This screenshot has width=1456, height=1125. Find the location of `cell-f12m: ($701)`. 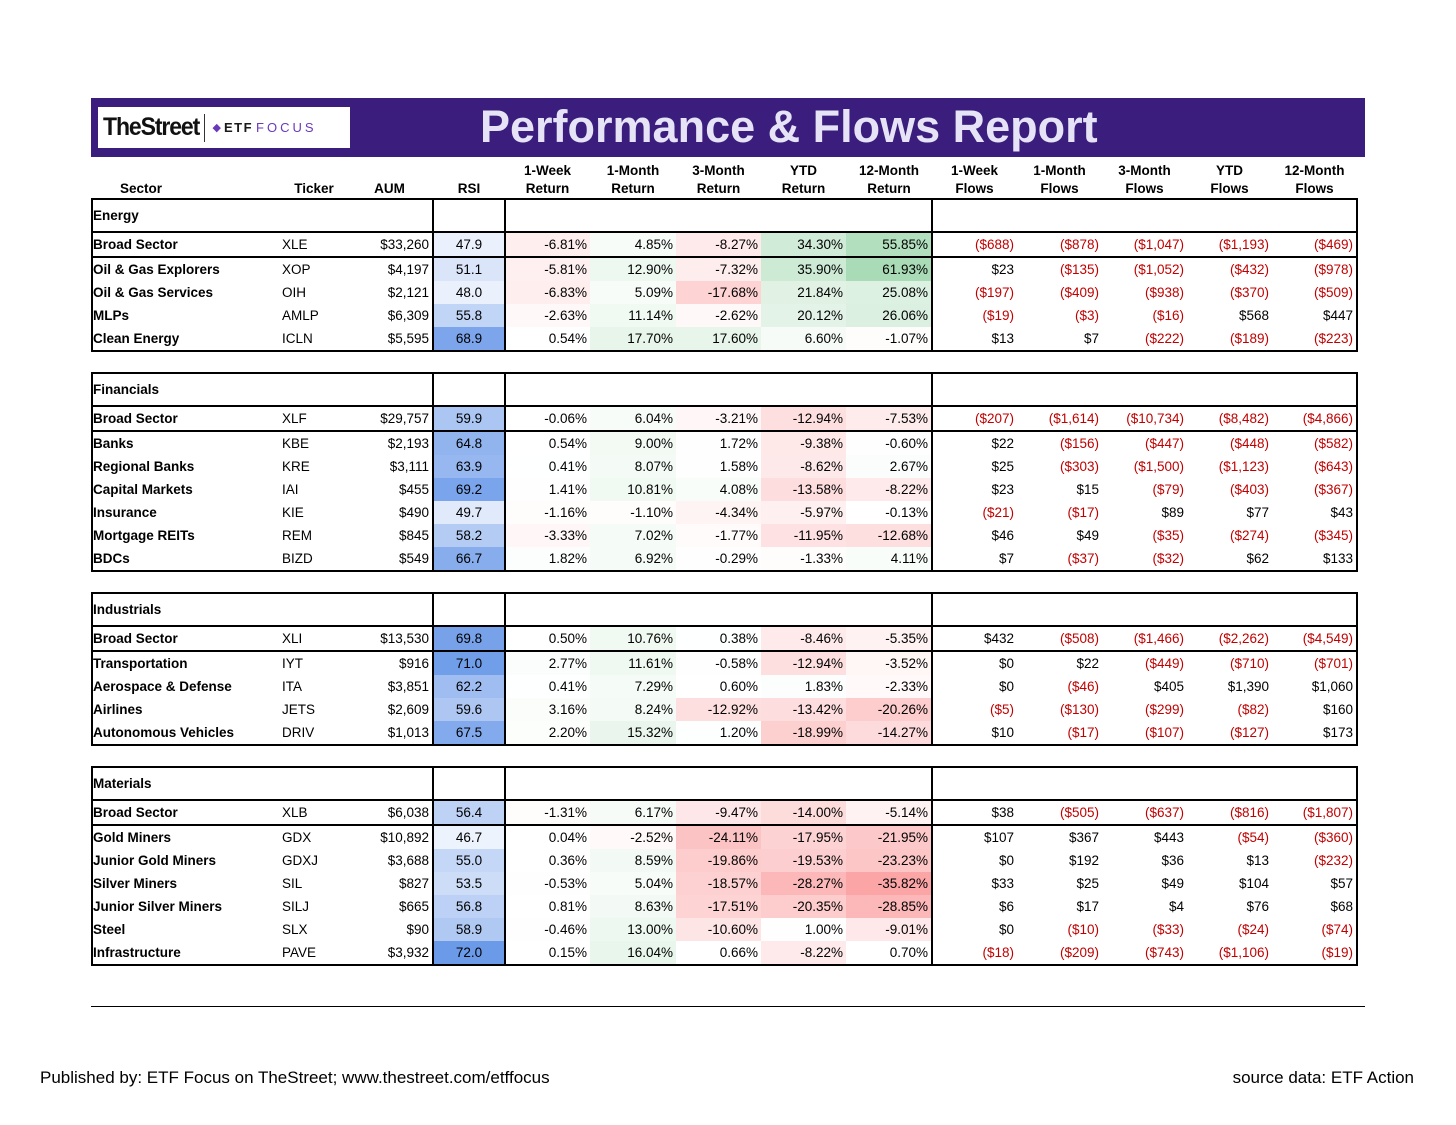

cell-f12m: ($701) is located at coordinates (1315, 663).